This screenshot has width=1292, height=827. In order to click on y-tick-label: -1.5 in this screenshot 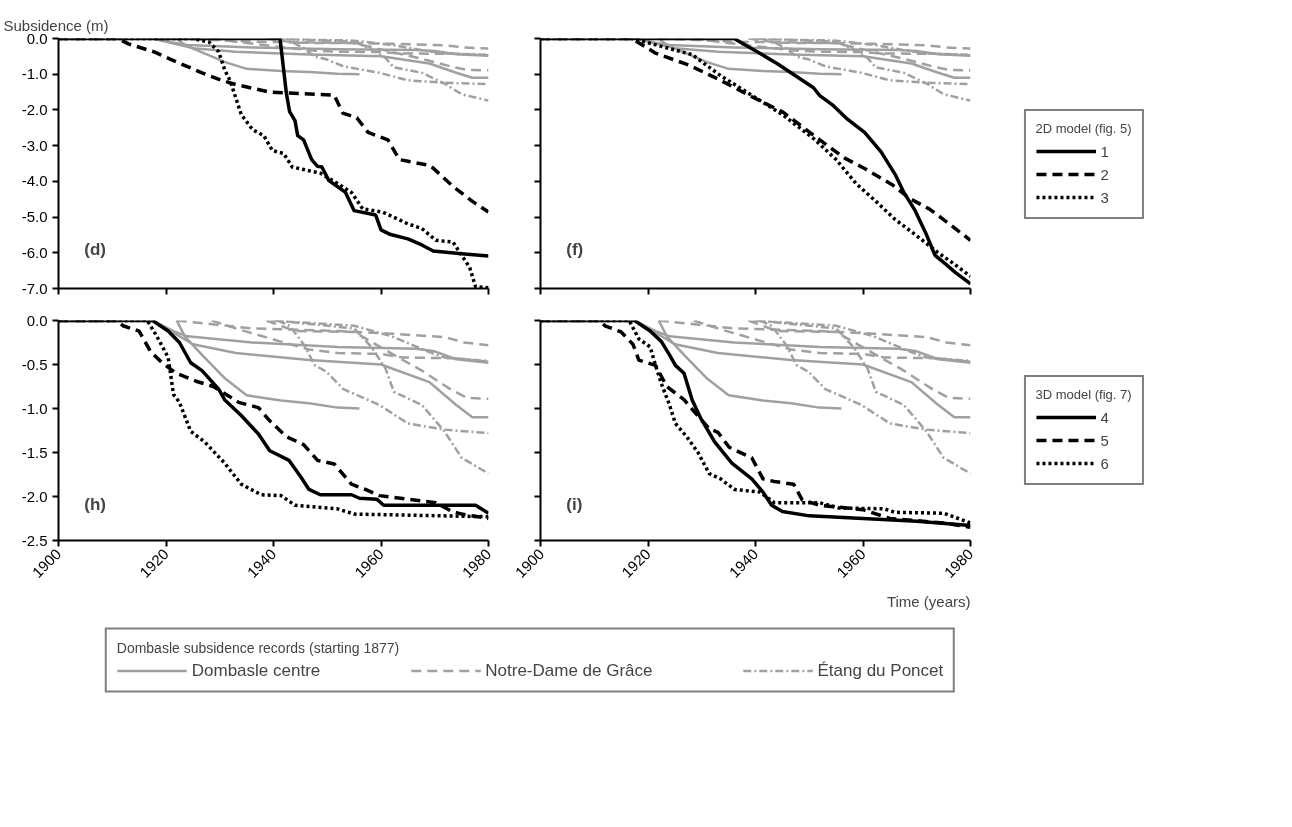, I will do `click(34, 452)`.